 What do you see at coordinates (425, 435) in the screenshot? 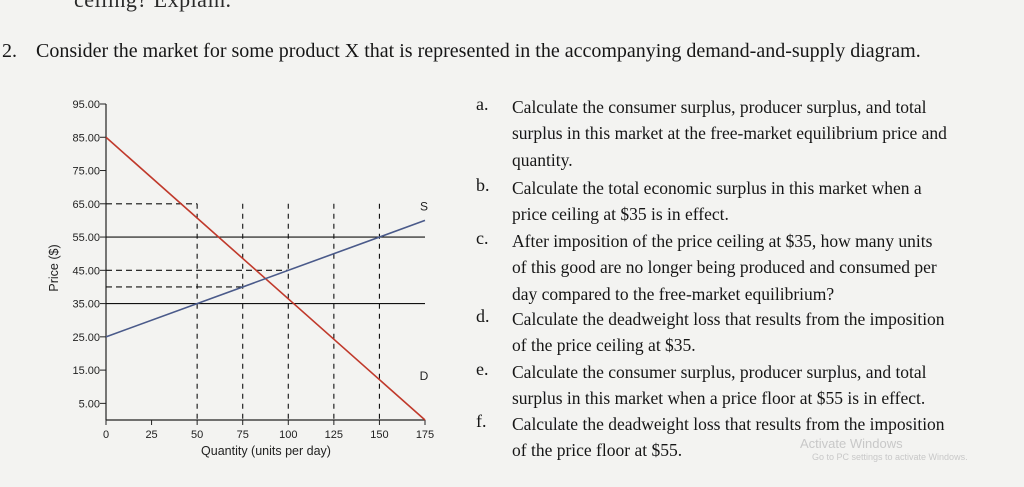
I see `x-tick-label: 175` at bounding box center [425, 435].